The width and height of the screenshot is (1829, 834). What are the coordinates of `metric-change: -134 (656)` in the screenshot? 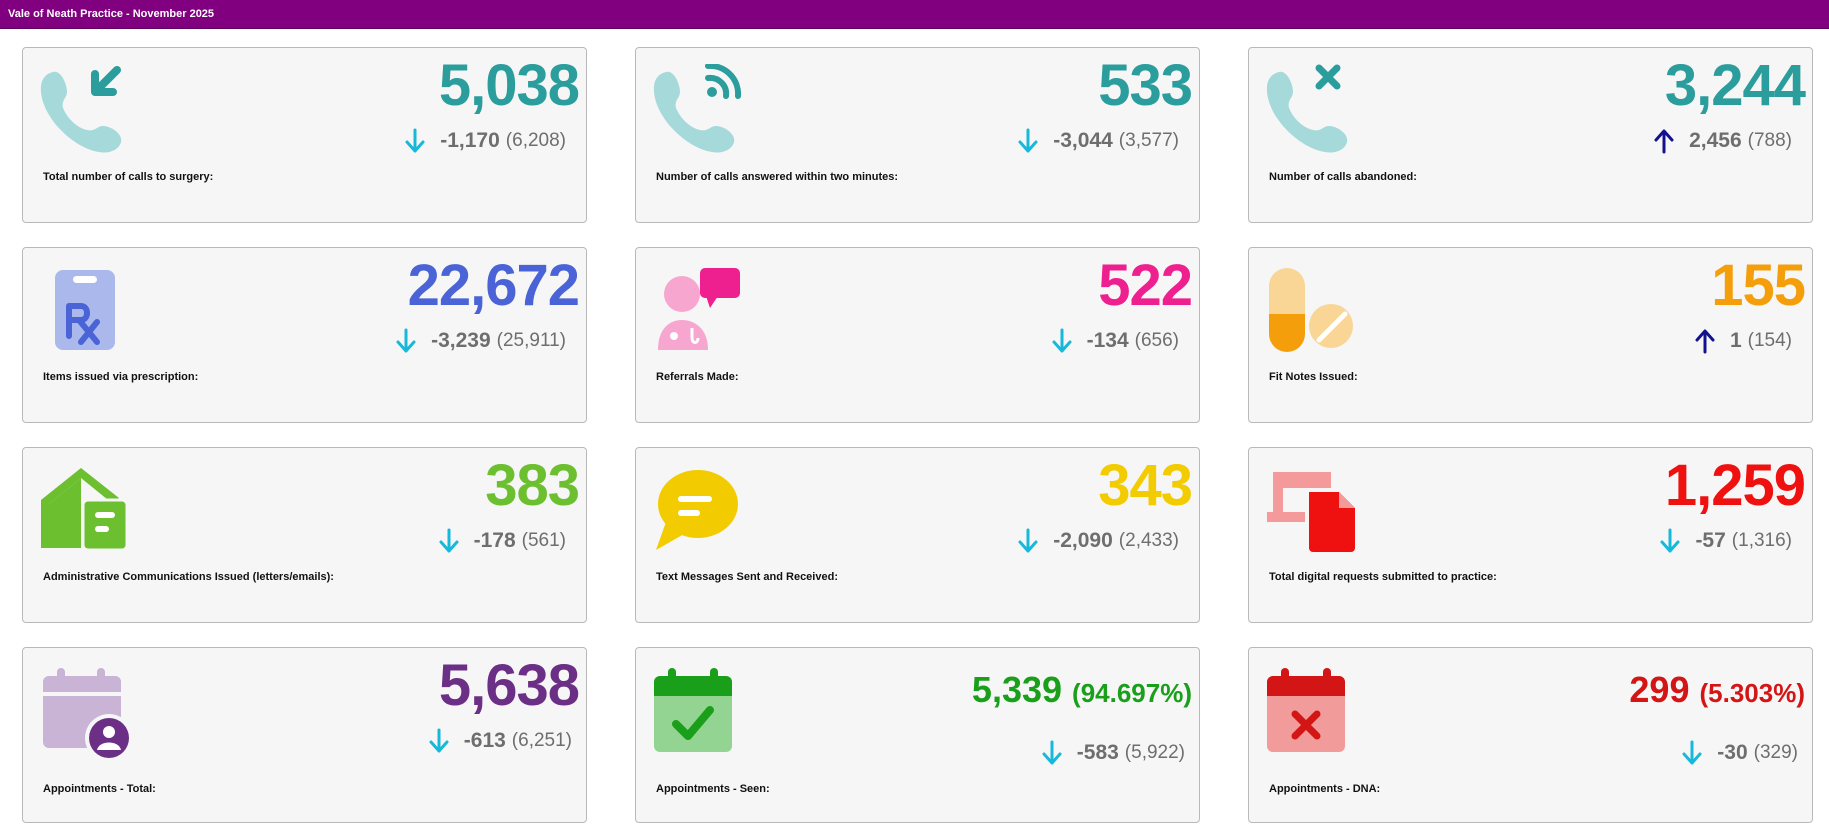 It's located at (1115, 341).